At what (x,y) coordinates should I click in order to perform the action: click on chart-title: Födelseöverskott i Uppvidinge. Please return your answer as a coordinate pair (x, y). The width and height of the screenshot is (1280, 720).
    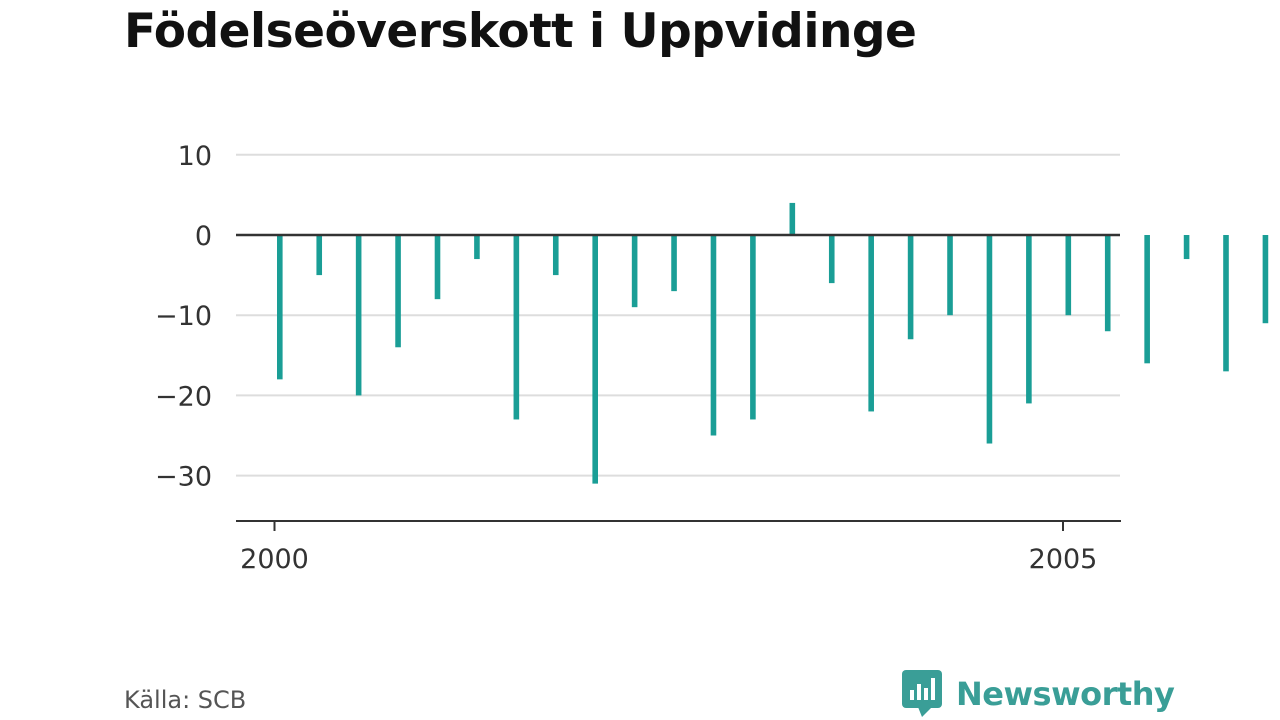
    Looking at the image, I should click on (520, 31).